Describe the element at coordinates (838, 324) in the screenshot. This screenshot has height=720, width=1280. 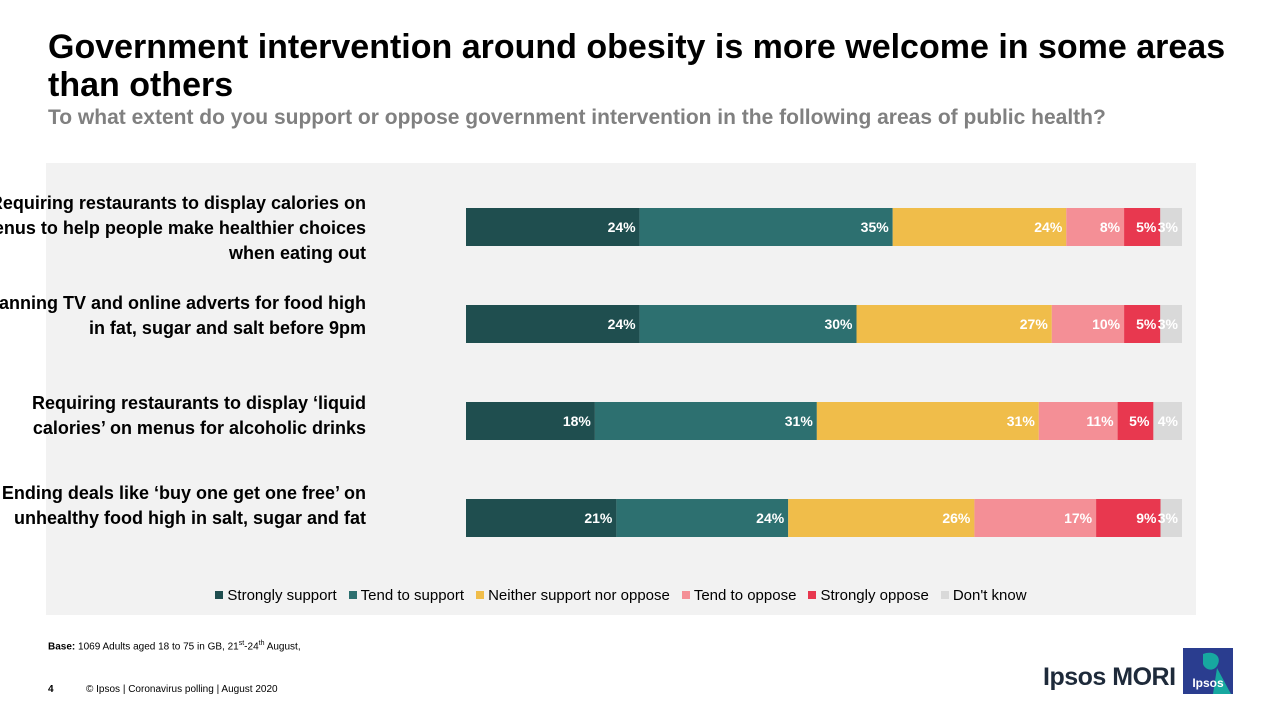
I see `data-label-row2-tend-to-support: 30%` at that location.